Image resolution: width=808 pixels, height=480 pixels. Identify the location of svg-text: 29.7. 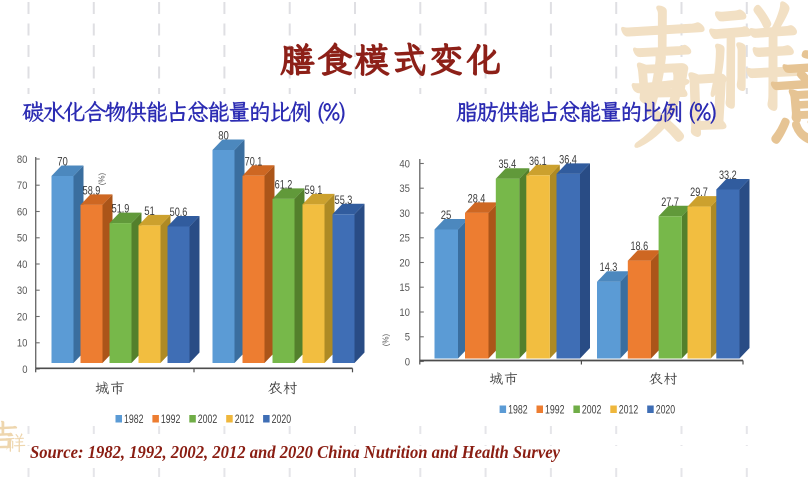
(699, 192).